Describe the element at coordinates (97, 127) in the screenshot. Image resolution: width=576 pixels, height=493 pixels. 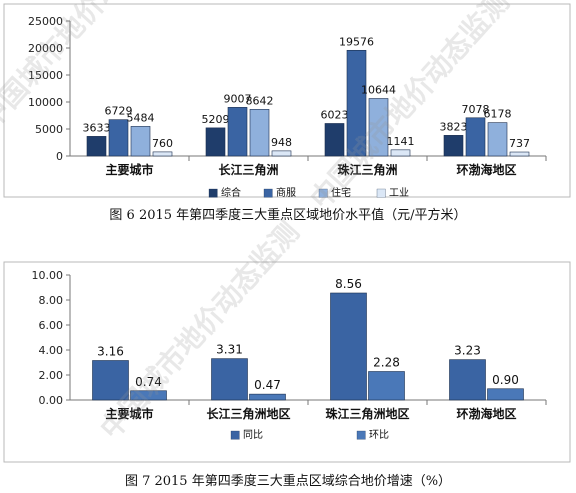
I see `data-label: 3633` at that location.